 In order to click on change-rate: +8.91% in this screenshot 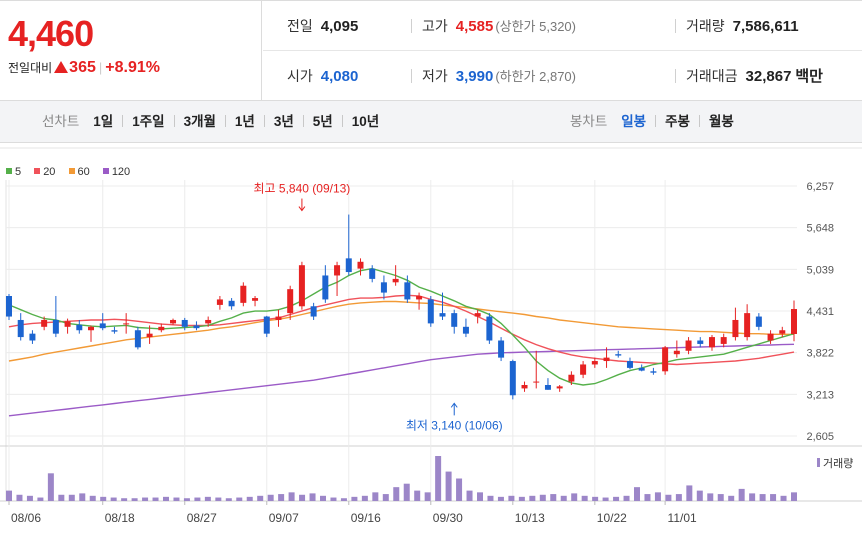, I will do `click(132, 67)`.